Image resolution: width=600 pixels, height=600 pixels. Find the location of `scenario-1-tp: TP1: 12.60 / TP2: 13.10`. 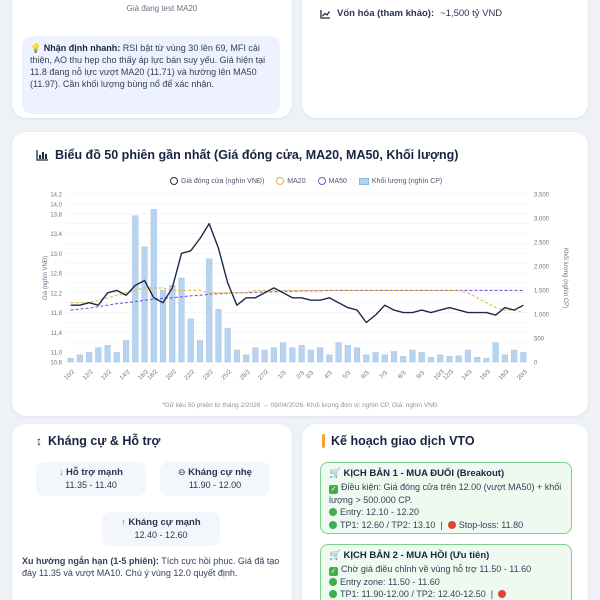

scenario-1-tp: TP1: 12.60 / TP2: 13.10 is located at coordinates (388, 524).